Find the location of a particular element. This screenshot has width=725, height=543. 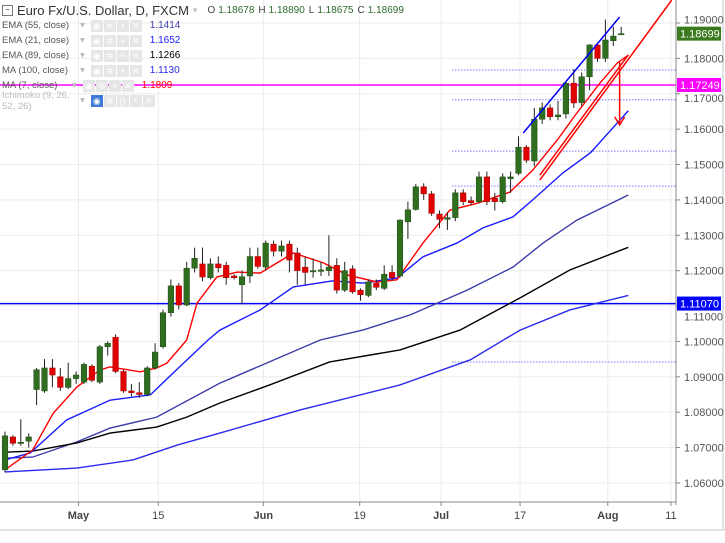

ohlc-value-o: 1.18678 is located at coordinates (236, 10).